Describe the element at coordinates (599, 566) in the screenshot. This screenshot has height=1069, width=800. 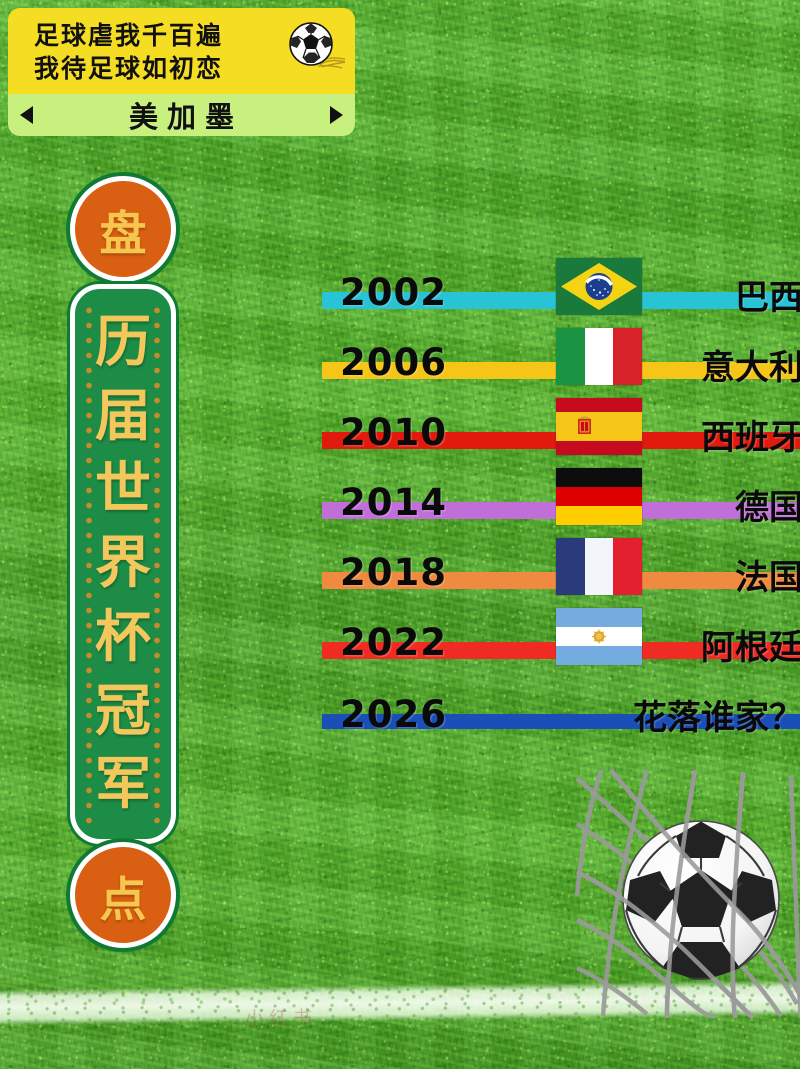
I see `france-flag` at that location.